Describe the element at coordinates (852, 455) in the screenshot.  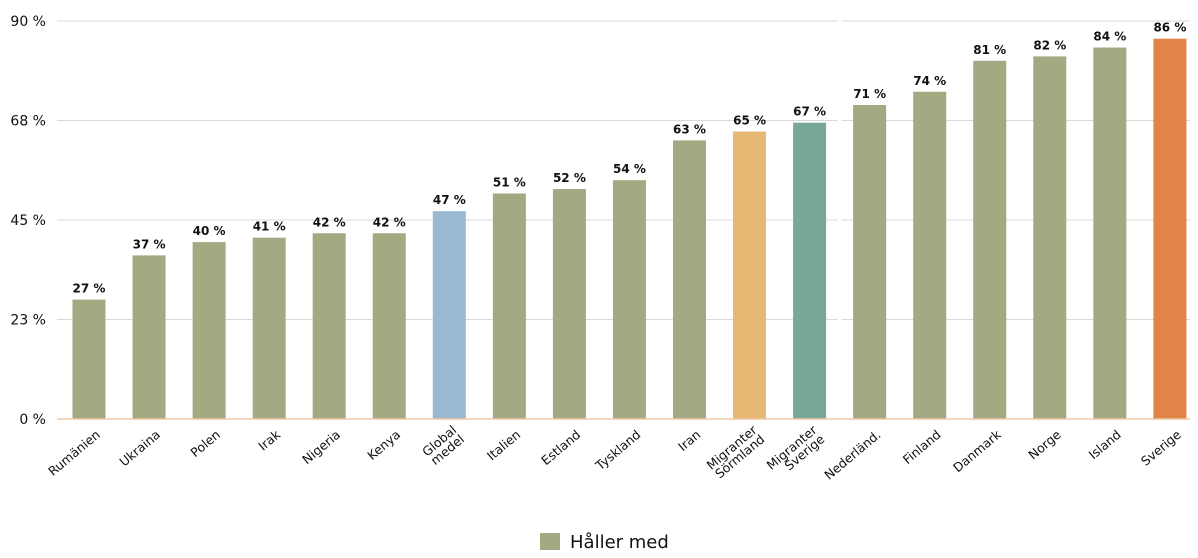
I see `x-tick-label: Nederländ.` at that location.